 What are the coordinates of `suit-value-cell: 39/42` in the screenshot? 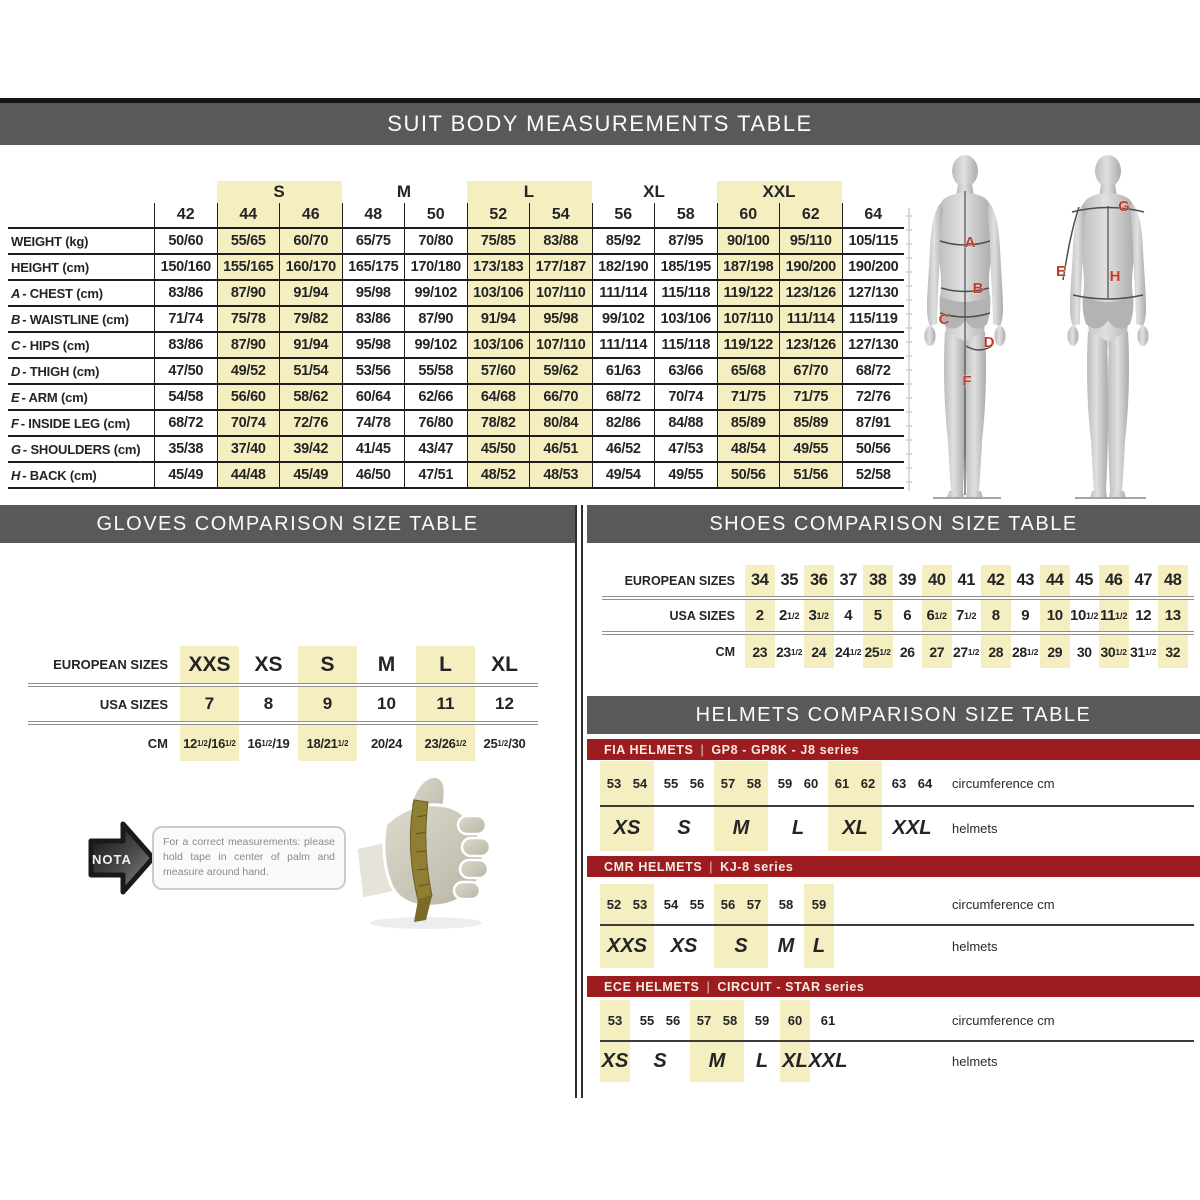 It's located at (310, 450).